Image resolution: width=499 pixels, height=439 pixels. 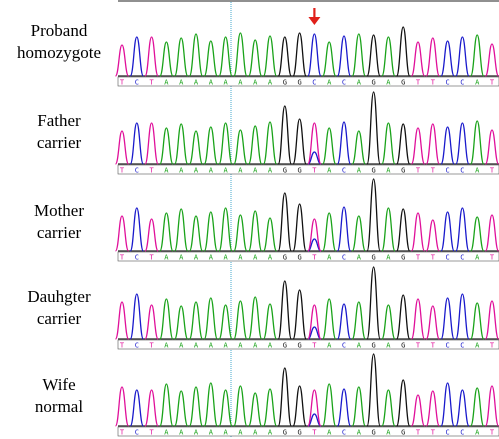 I want to click on panel-label-line1: Proband, so click(x=59, y=30).